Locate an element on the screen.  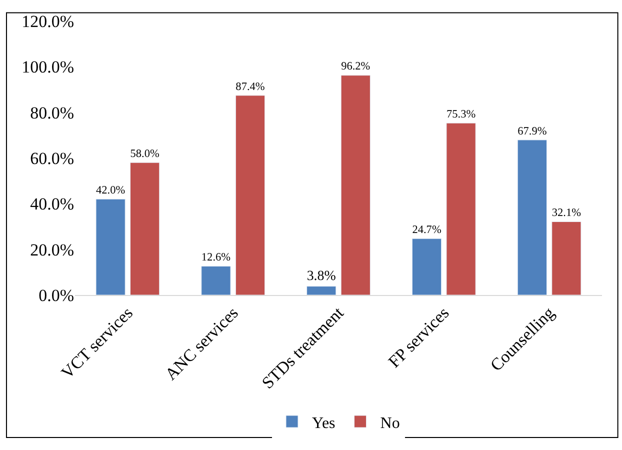
legend-label: Yes is located at coordinates (324, 423).